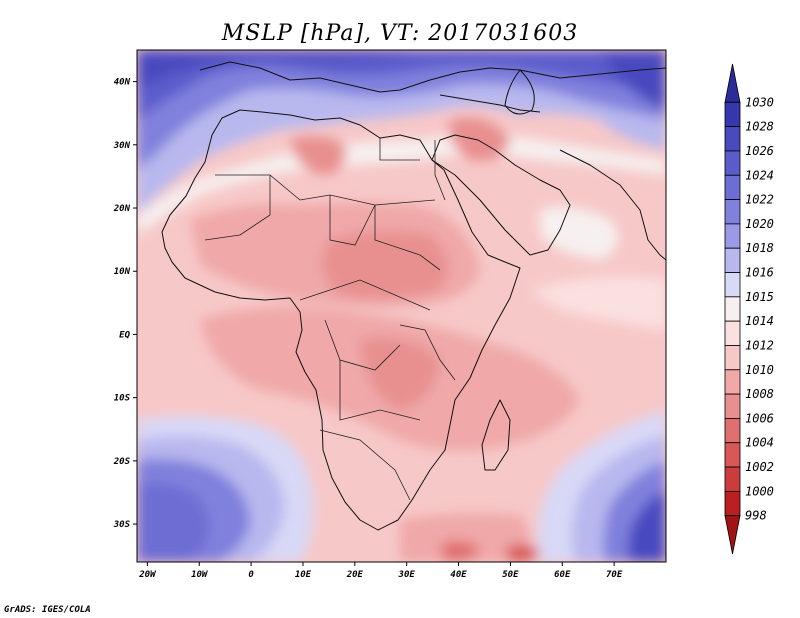 The width and height of the screenshot is (800, 618). I want to click on lon-tick-label: 30E, so click(407, 575).